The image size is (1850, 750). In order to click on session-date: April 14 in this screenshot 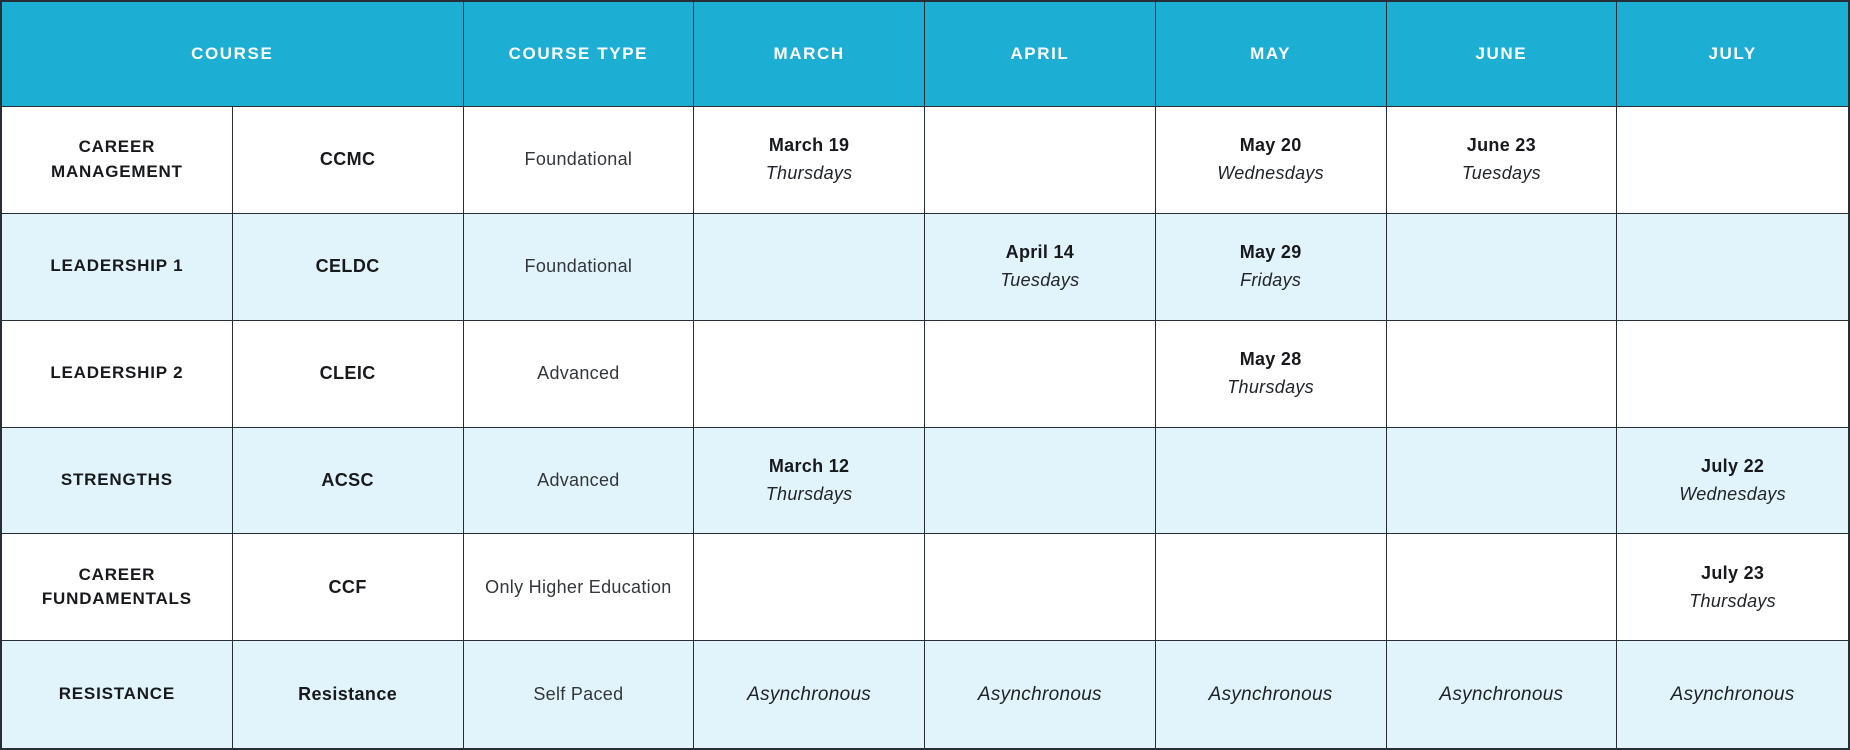, I will do `click(1040, 252)`.